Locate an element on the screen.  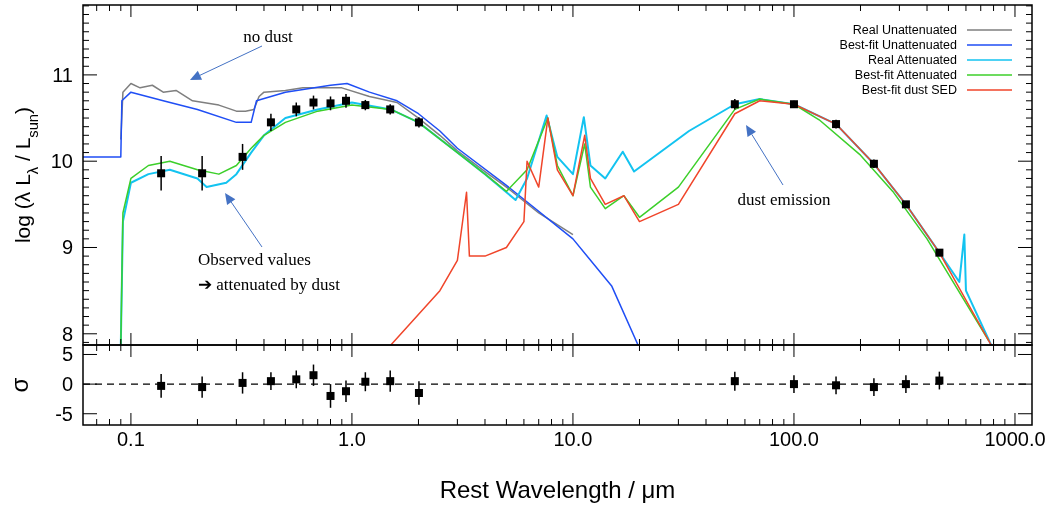
x-tick-label: 1.0 is located at coordinates (352, 439).